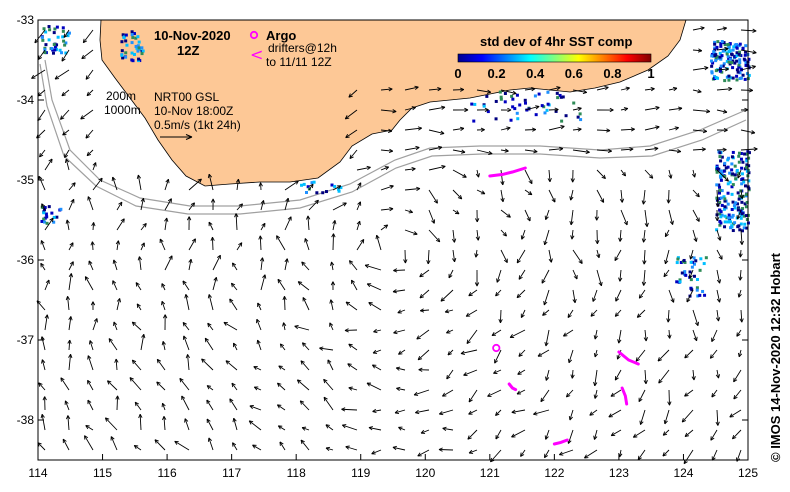  I want to click on y-tick-label: -37, so click(26, 340).